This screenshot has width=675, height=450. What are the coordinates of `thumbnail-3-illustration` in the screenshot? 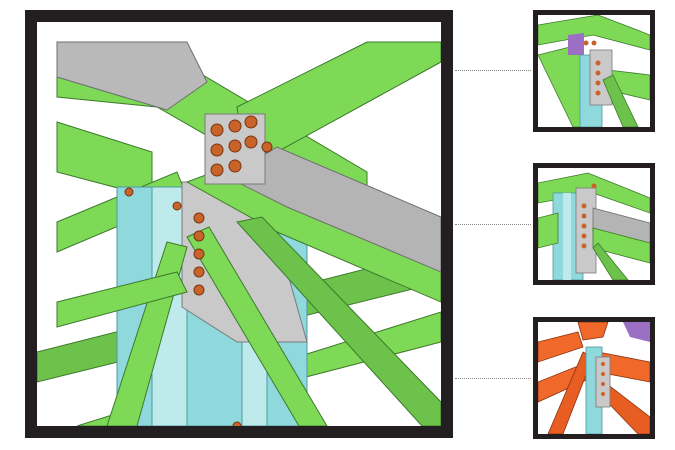 It's located at (594, 378).